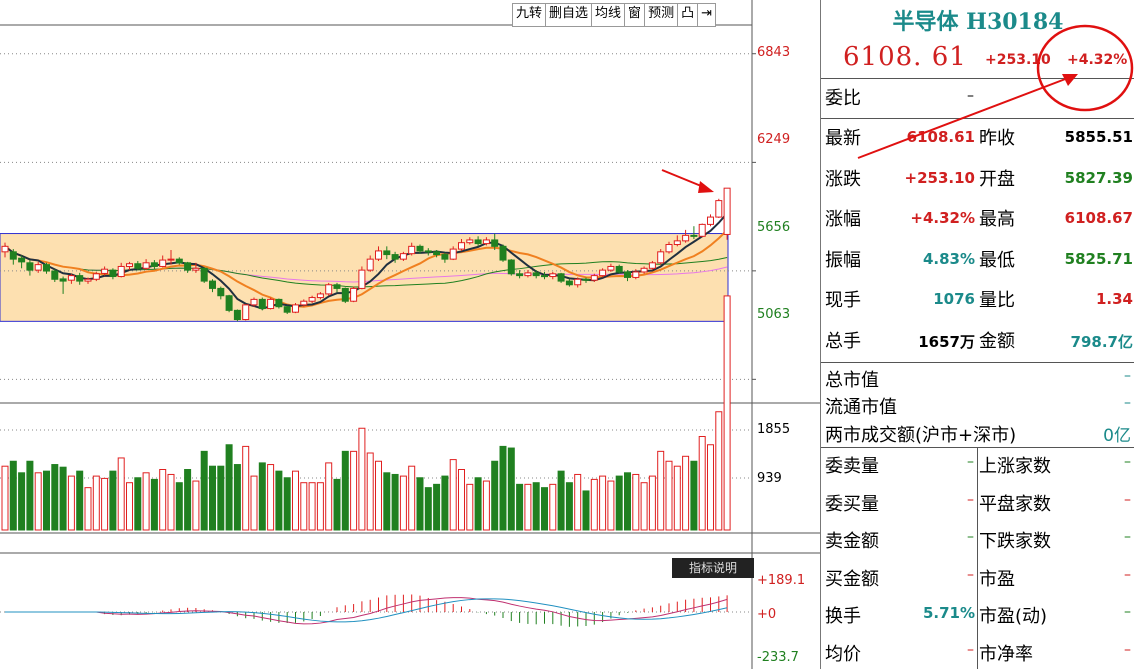  I want to click on quote-label: 平盘家数, so click(1015, 504).